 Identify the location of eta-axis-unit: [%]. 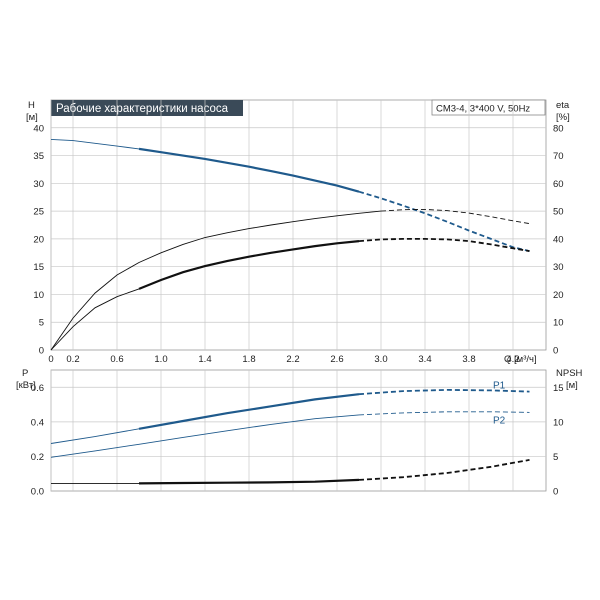
(563, 117).